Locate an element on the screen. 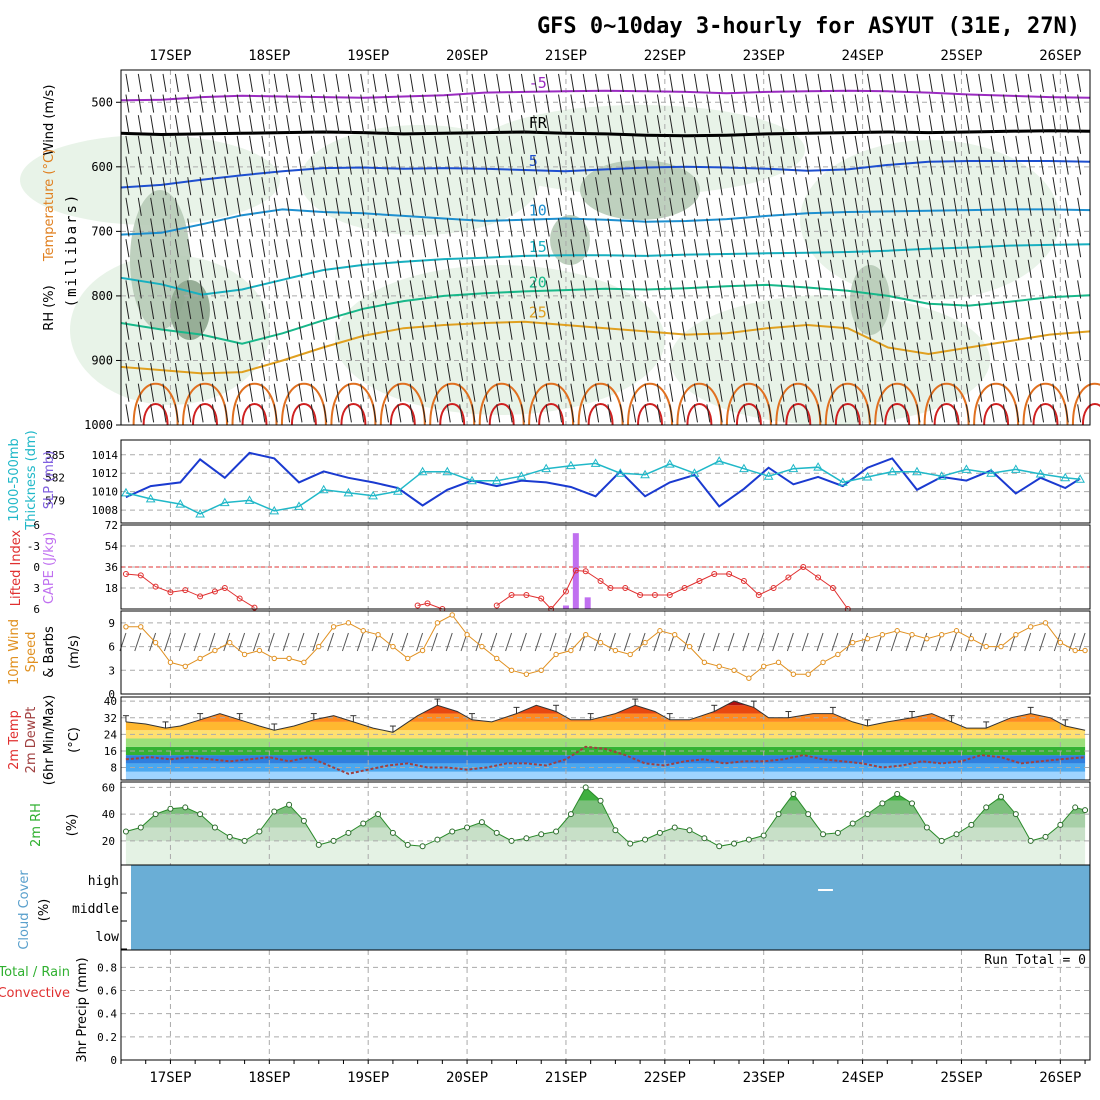  ylabel-wind: Wind (m/s) is located at coordinates (49, 120).